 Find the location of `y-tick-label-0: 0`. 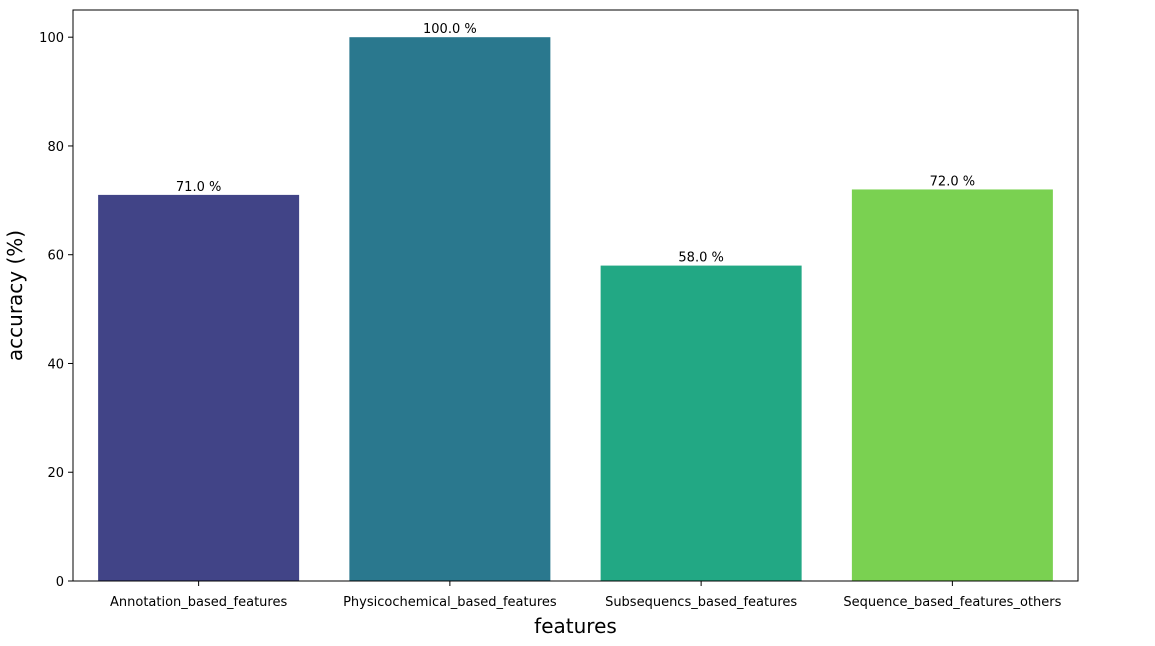

y-tick-label-0: 0 is located at coordinates (60, 582).